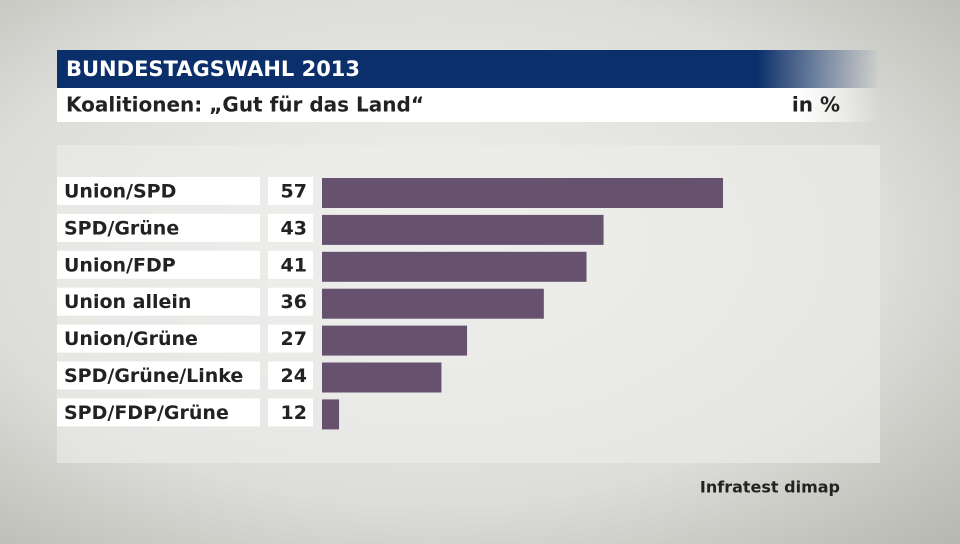 Image resolution: width=960 pixels, height=544 pixels. Describe the element at coordinates (120, 192) in the screenshot. I see `category-label: Union/SPD` at that location.